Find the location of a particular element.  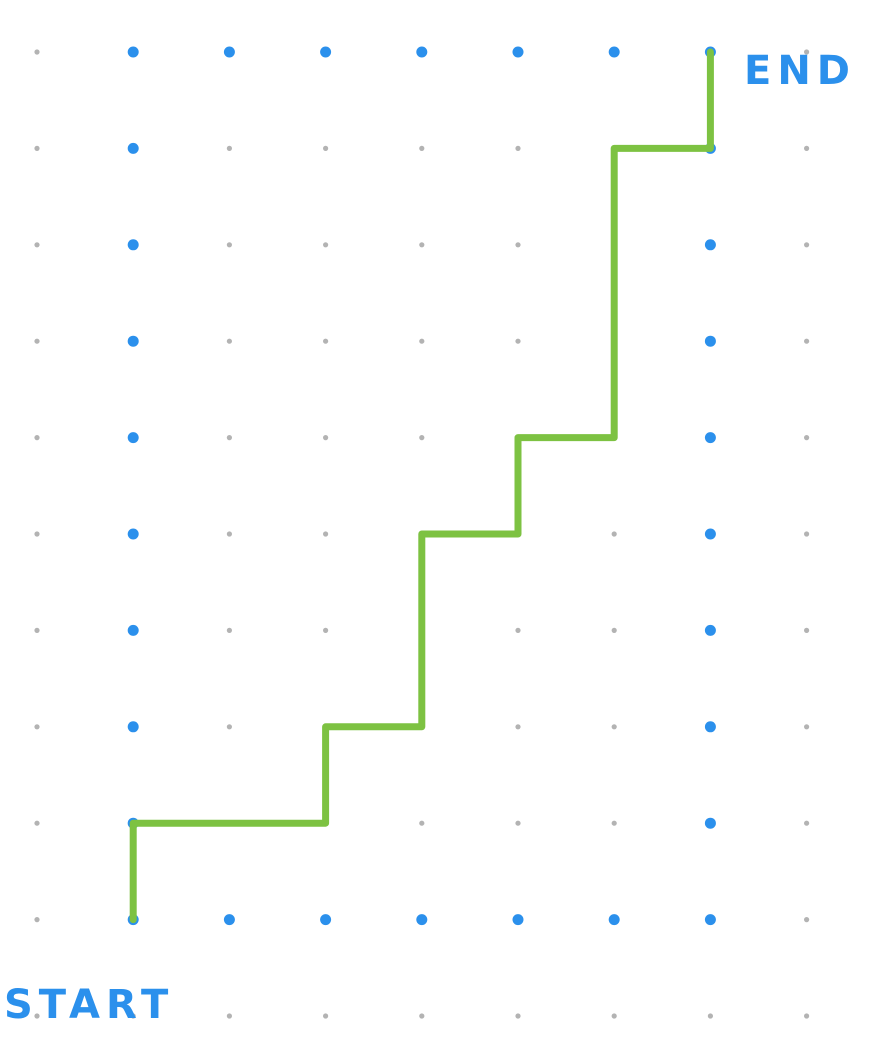

start-label: START is located at coordinates (89, 1005).